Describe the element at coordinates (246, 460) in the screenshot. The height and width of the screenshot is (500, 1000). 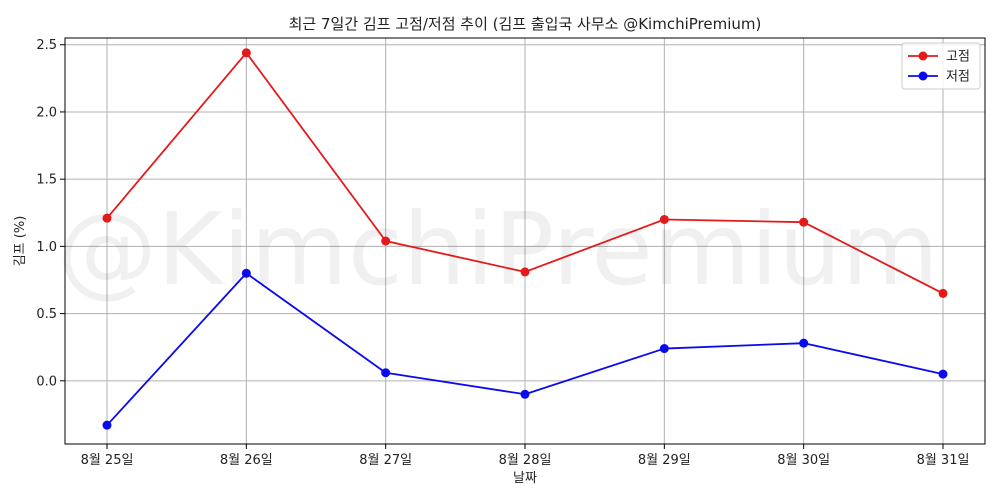
I see `x-tick-label: 8월 26일` at that location.